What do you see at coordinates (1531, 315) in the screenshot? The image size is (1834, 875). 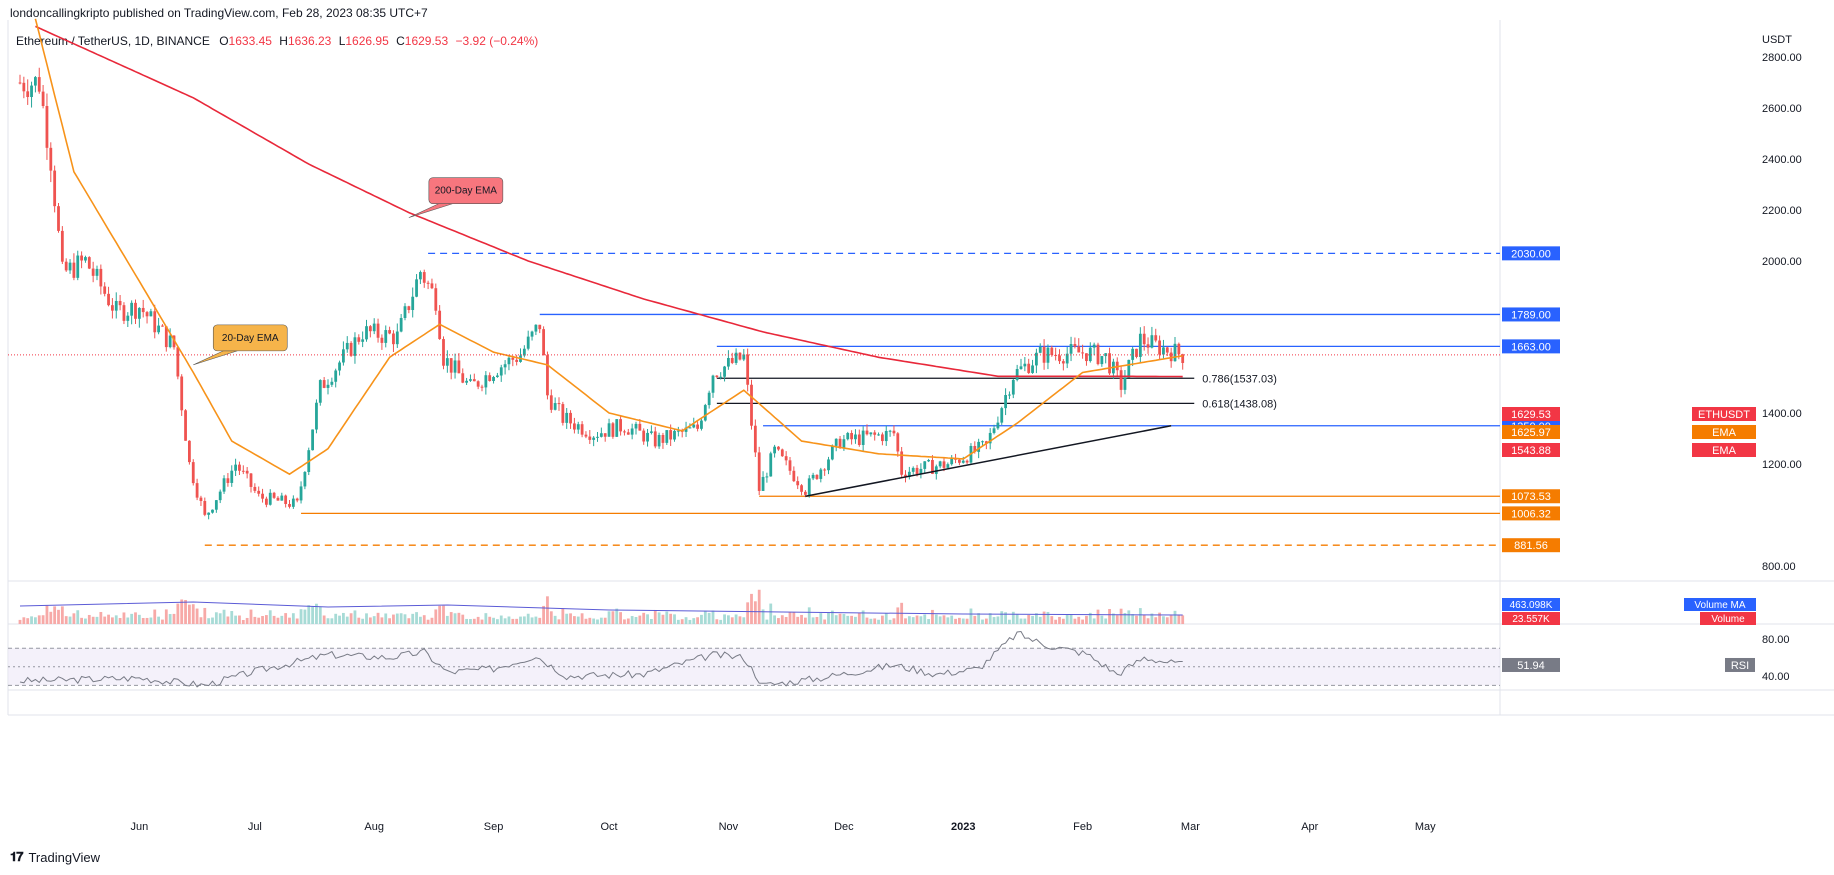 I see `level-tag-text: 1789.00` at bounding box center [1531, 315].